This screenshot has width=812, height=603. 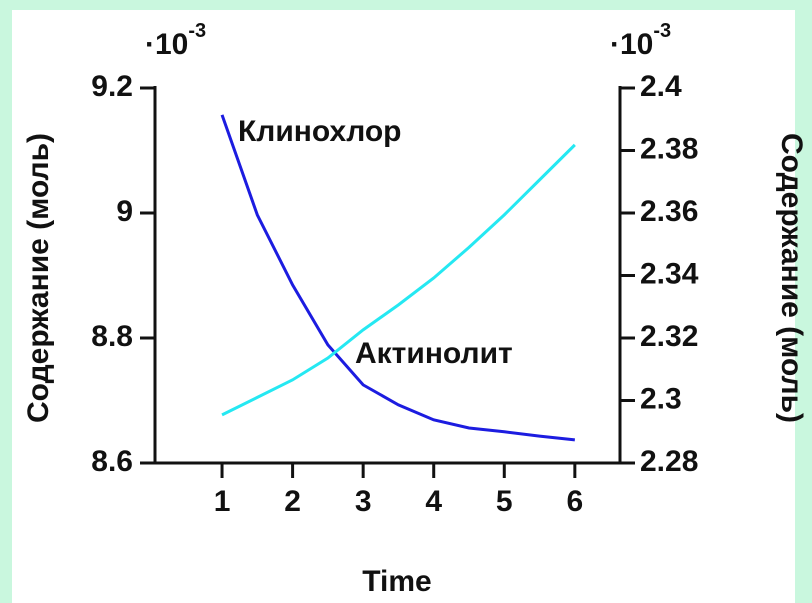 What do you see at coordinates (631, 44) in the screenshot?
I see `y2-multiplier-base: ·10` at bounding box center [631, 44].